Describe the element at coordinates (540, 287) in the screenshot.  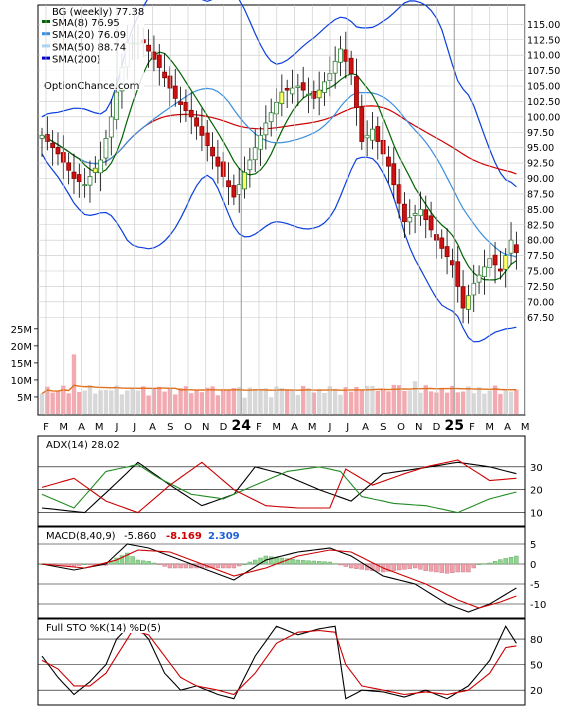
I see `price-tick-label: 72.50` at that location.